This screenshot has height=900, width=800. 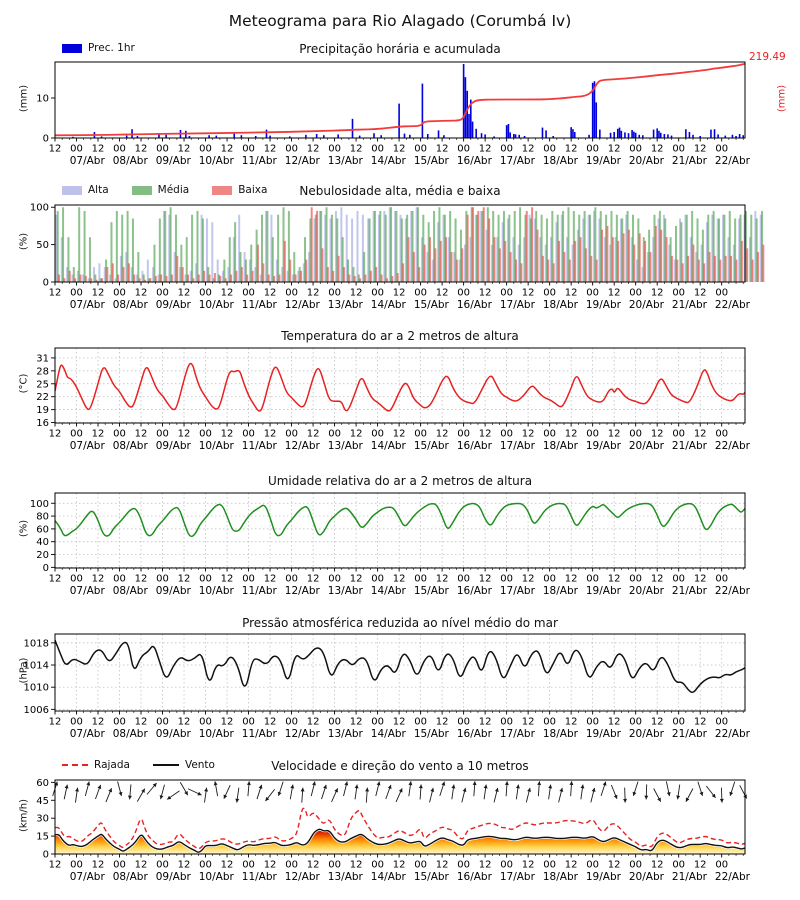 What do you see at coordinates (42, 837) in the screenshot?
I see `svg-text: 15` at bounding box center [42, 837].